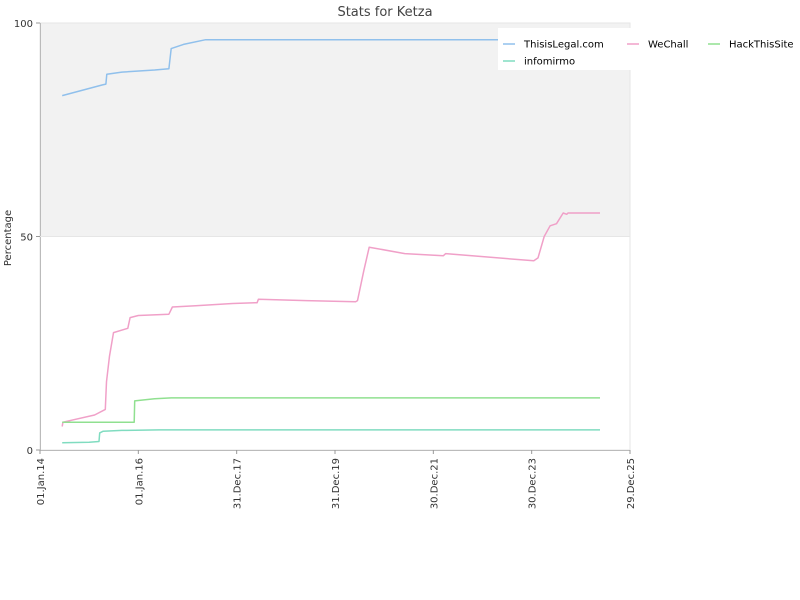 The height and width of the screenshot is (600, 800). What do you see at coordinates (296, 67) in the screenshot?
I see `series-line-thisislegal-com` at bounding box center [296, 67].